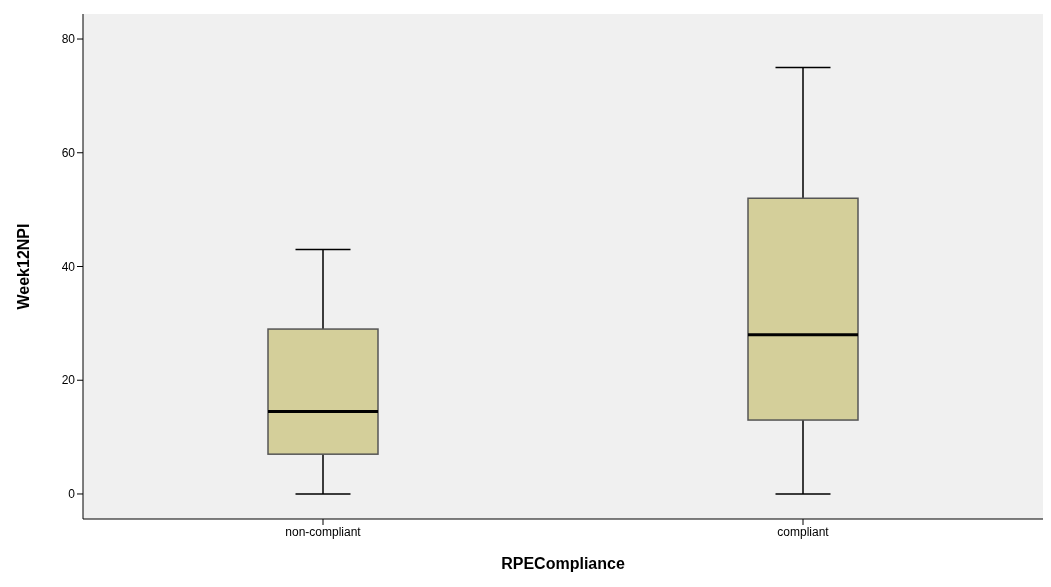  Describe the element at coordinates (68, 380) in the screenshot. I see `y-tick-label: 20` at that location.